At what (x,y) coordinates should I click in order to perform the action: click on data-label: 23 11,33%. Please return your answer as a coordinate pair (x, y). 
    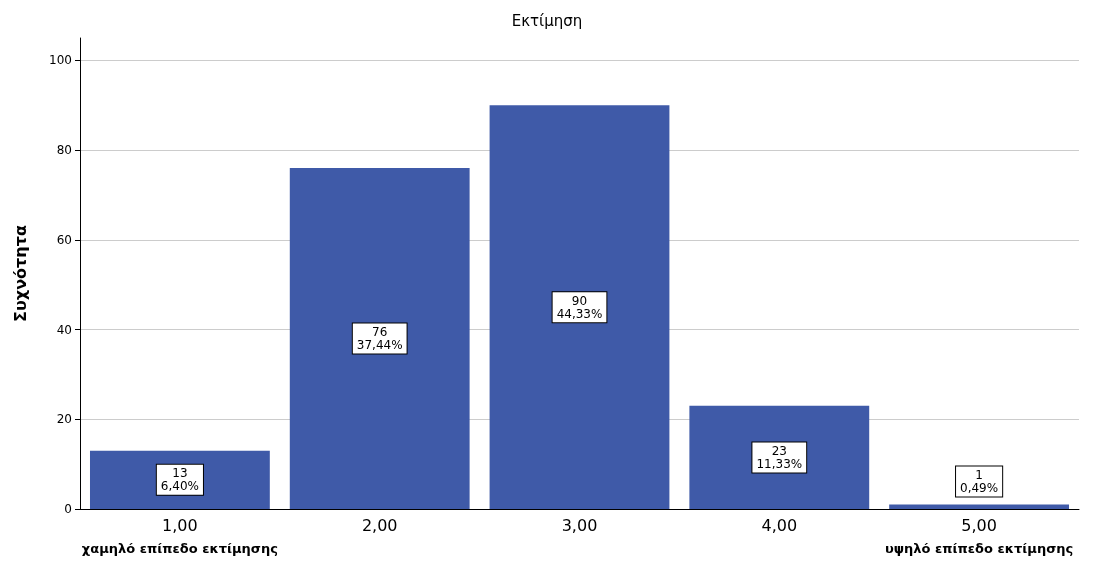
    Looking at the image, I should click on (779, 457).